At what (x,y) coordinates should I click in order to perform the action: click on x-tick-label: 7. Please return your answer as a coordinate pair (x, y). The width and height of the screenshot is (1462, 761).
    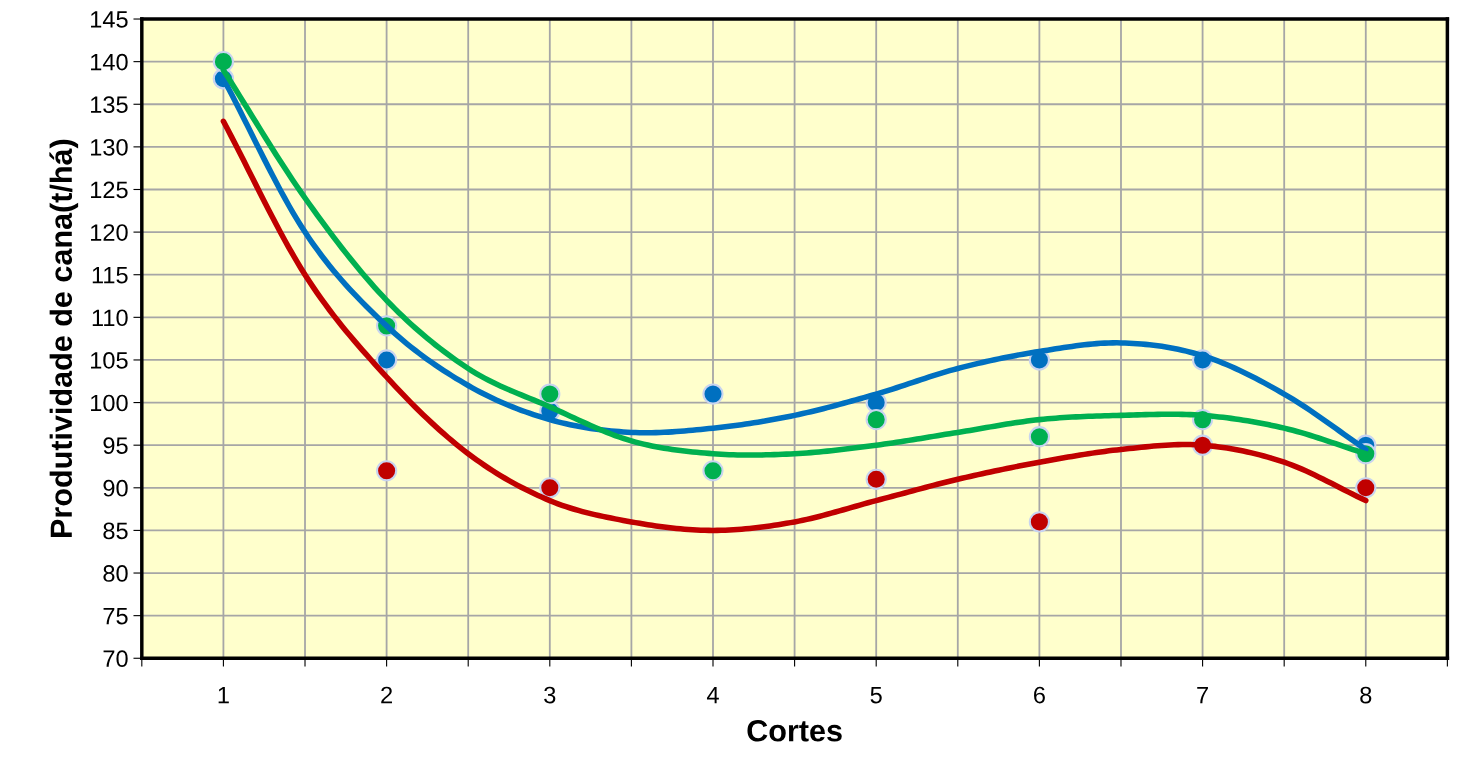
    Looking at the image, I should click on (1202, 695).